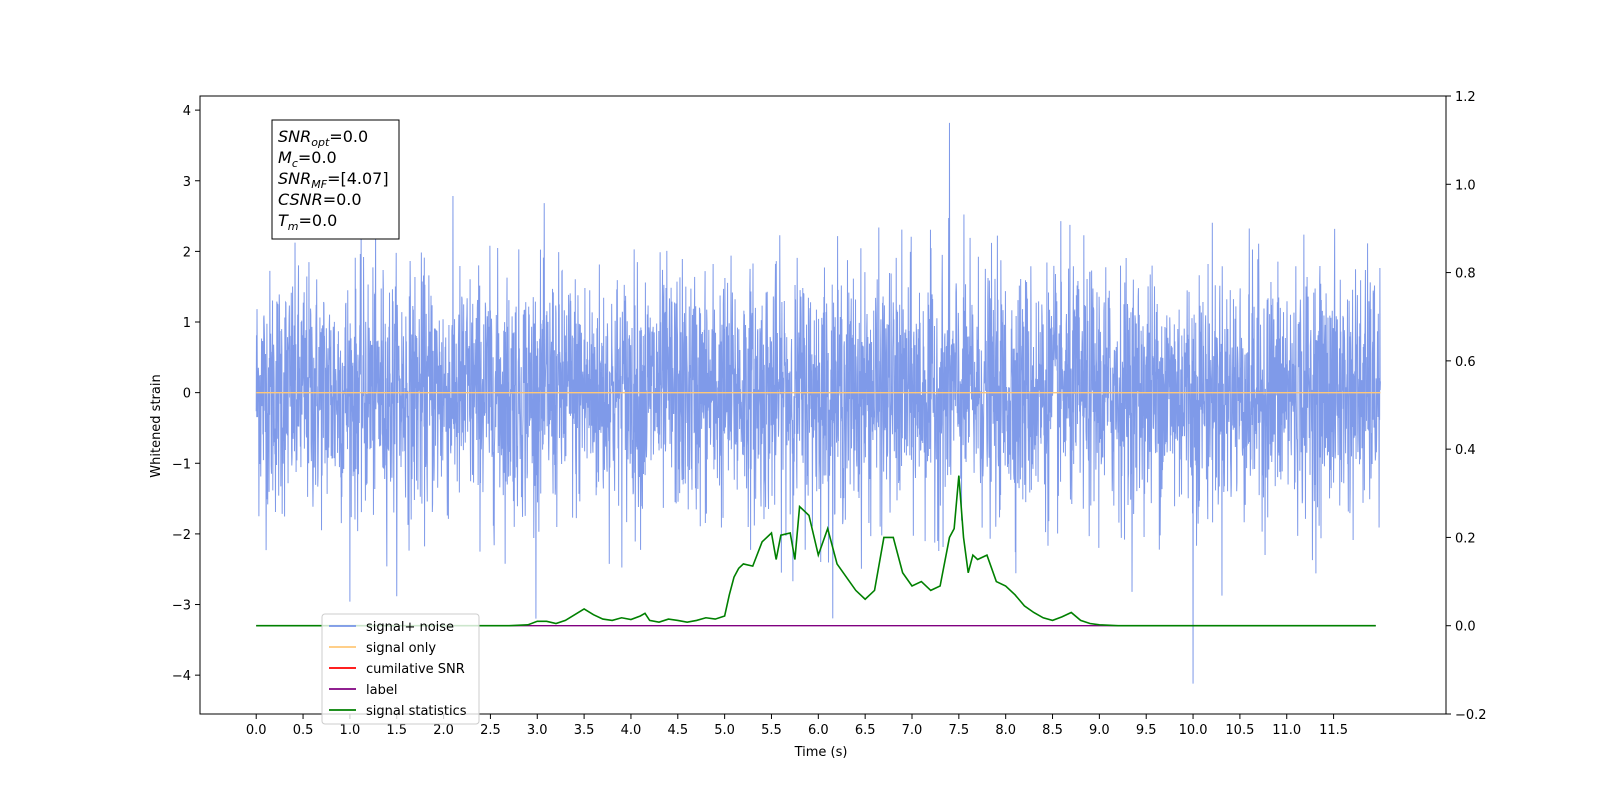 This screenshot has width=1600, height=800. Describe the element at coordinates (1239, 730) in the screenshot. I see `x-tick-label: 10.5` at that location.